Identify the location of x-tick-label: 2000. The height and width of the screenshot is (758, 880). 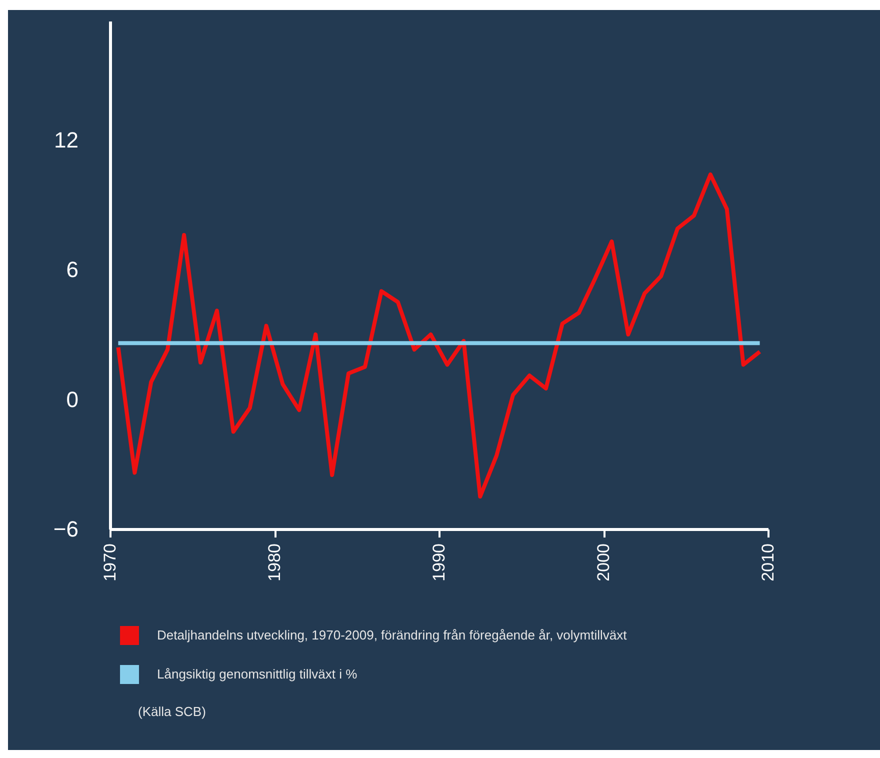
(603, 563).